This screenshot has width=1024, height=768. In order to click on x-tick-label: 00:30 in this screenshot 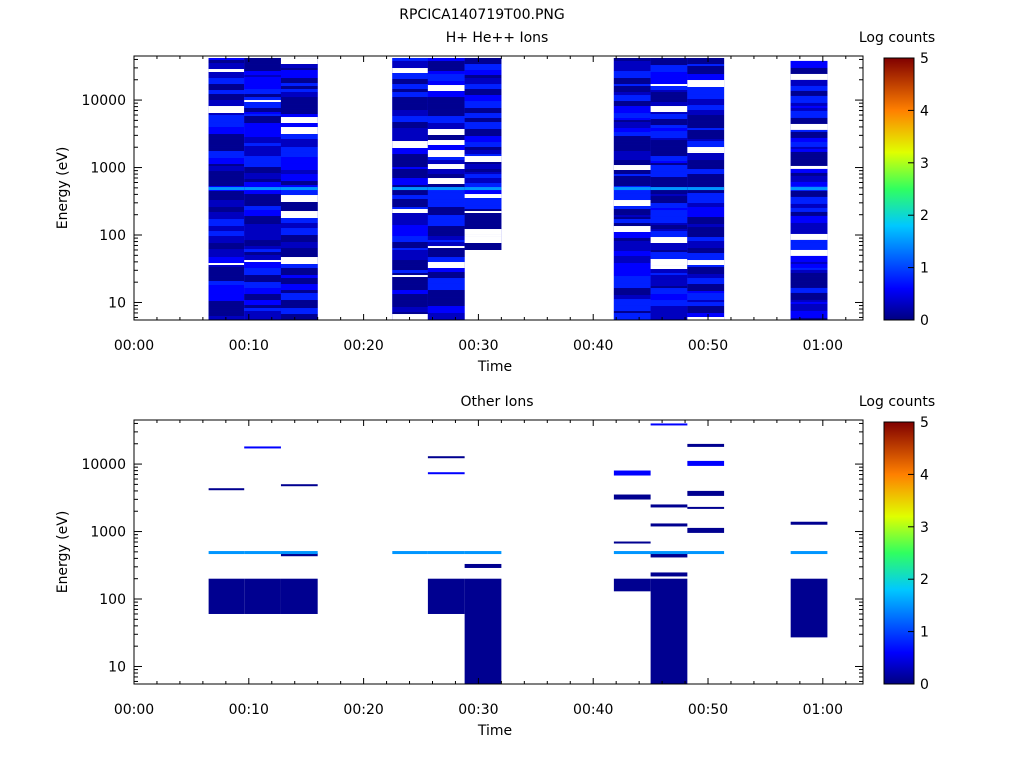, I will do `click(478, 346)`.